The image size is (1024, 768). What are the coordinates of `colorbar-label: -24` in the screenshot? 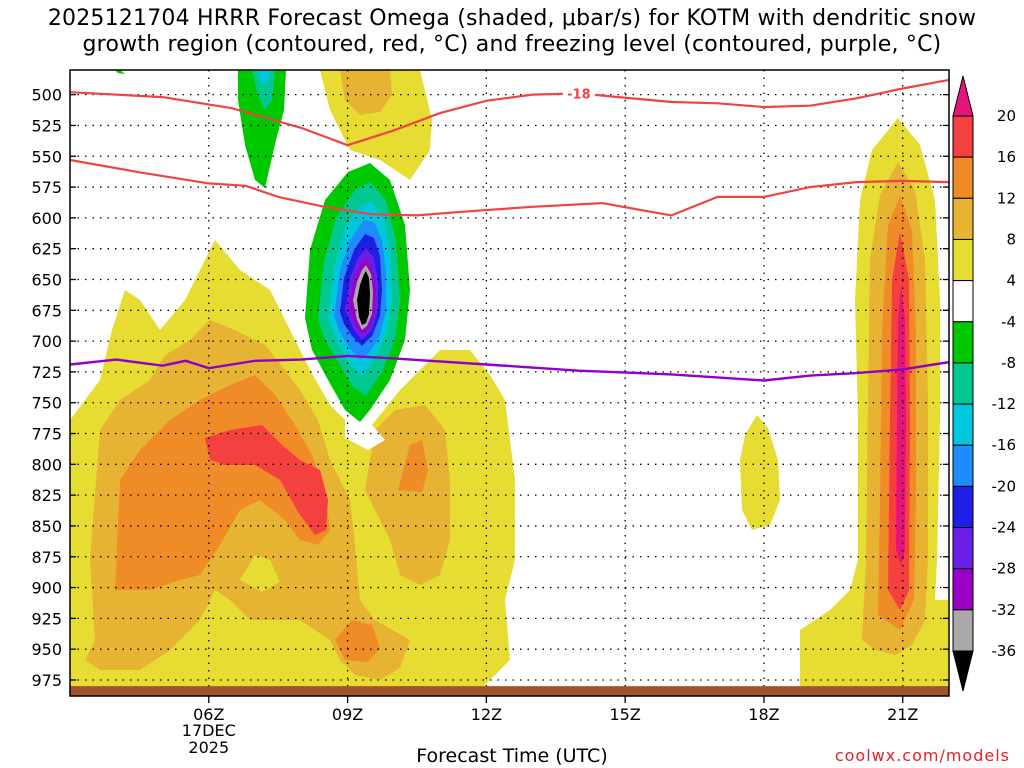 It's located at (1004, 528).